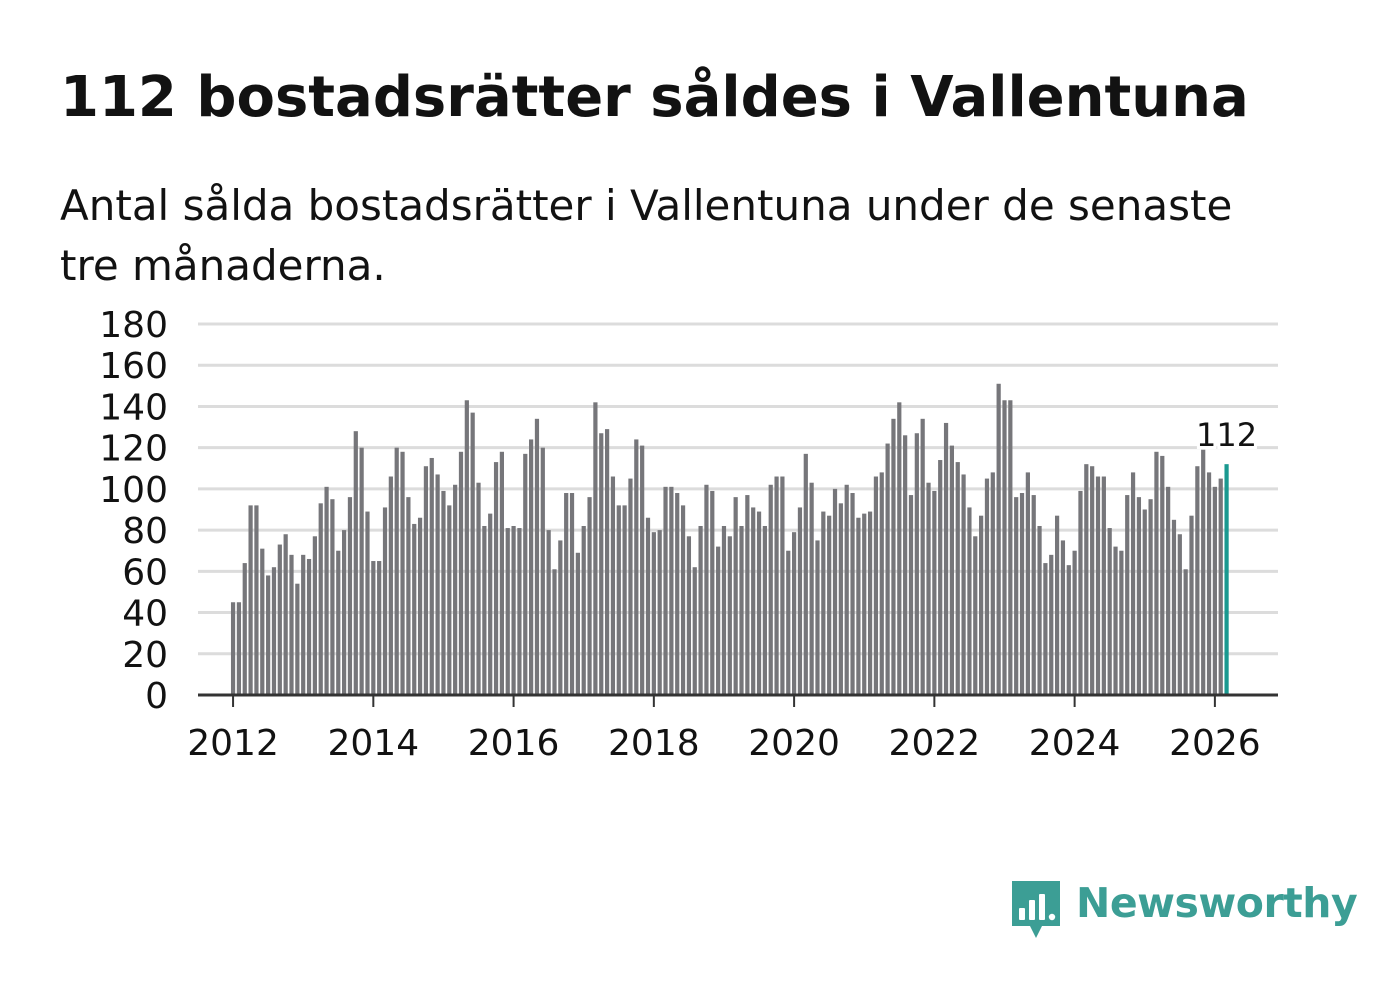  What do you see at coordinates (133, 407) in the screenshot?
I see `y-tick-label: 140` at bounding box center [133, 407].